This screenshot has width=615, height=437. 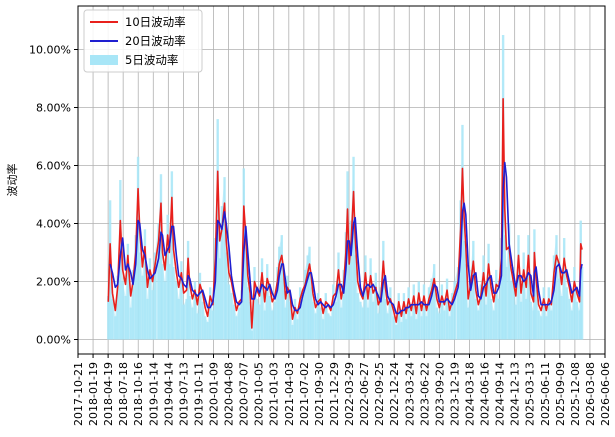 What do you see at coordinates (155, 22) in the screenshot?
I see `legend-label: 10日波动率` at bounding box center [155, 22].